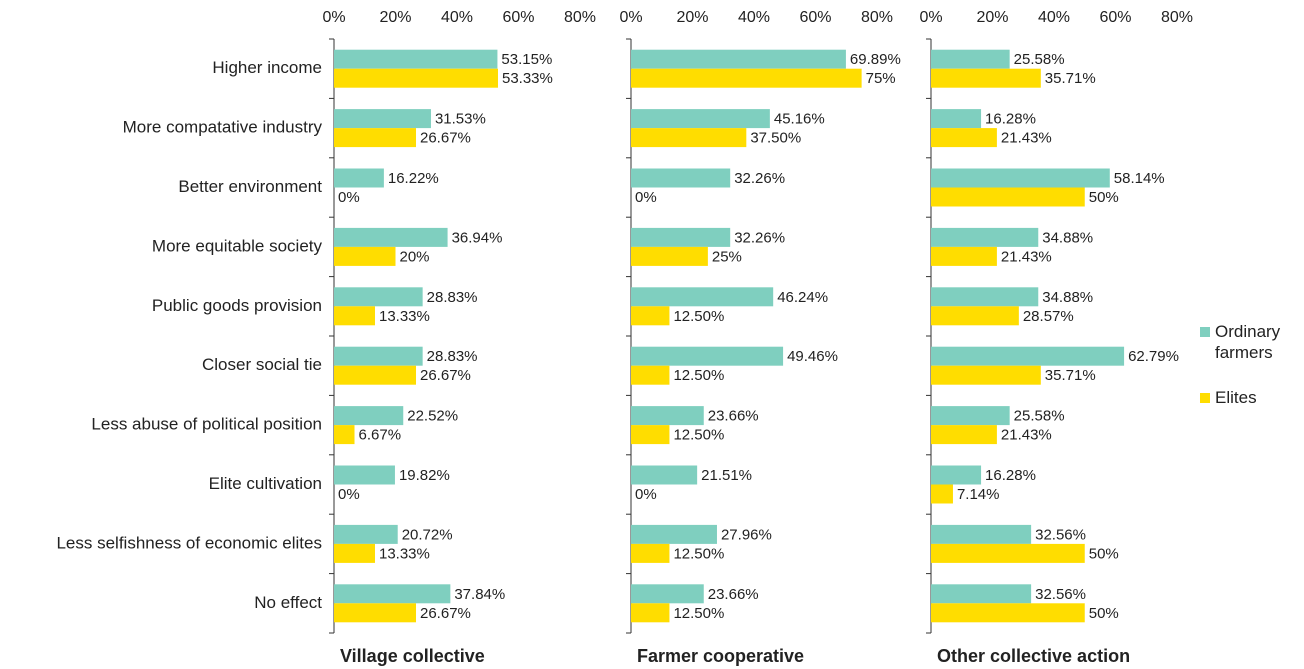 The image size is (1304, 669). I want to click on value-label: 53.33%, so click(527, 78).